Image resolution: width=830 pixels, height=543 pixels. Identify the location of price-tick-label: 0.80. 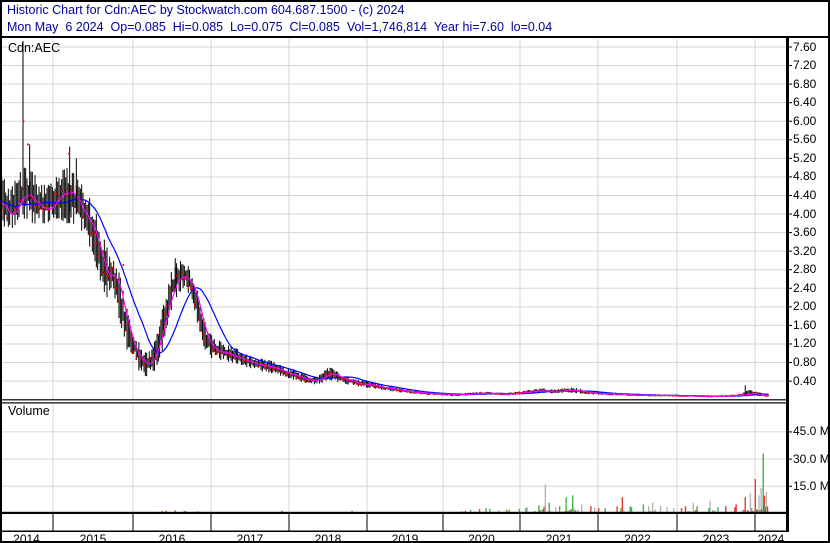
(805, 362).